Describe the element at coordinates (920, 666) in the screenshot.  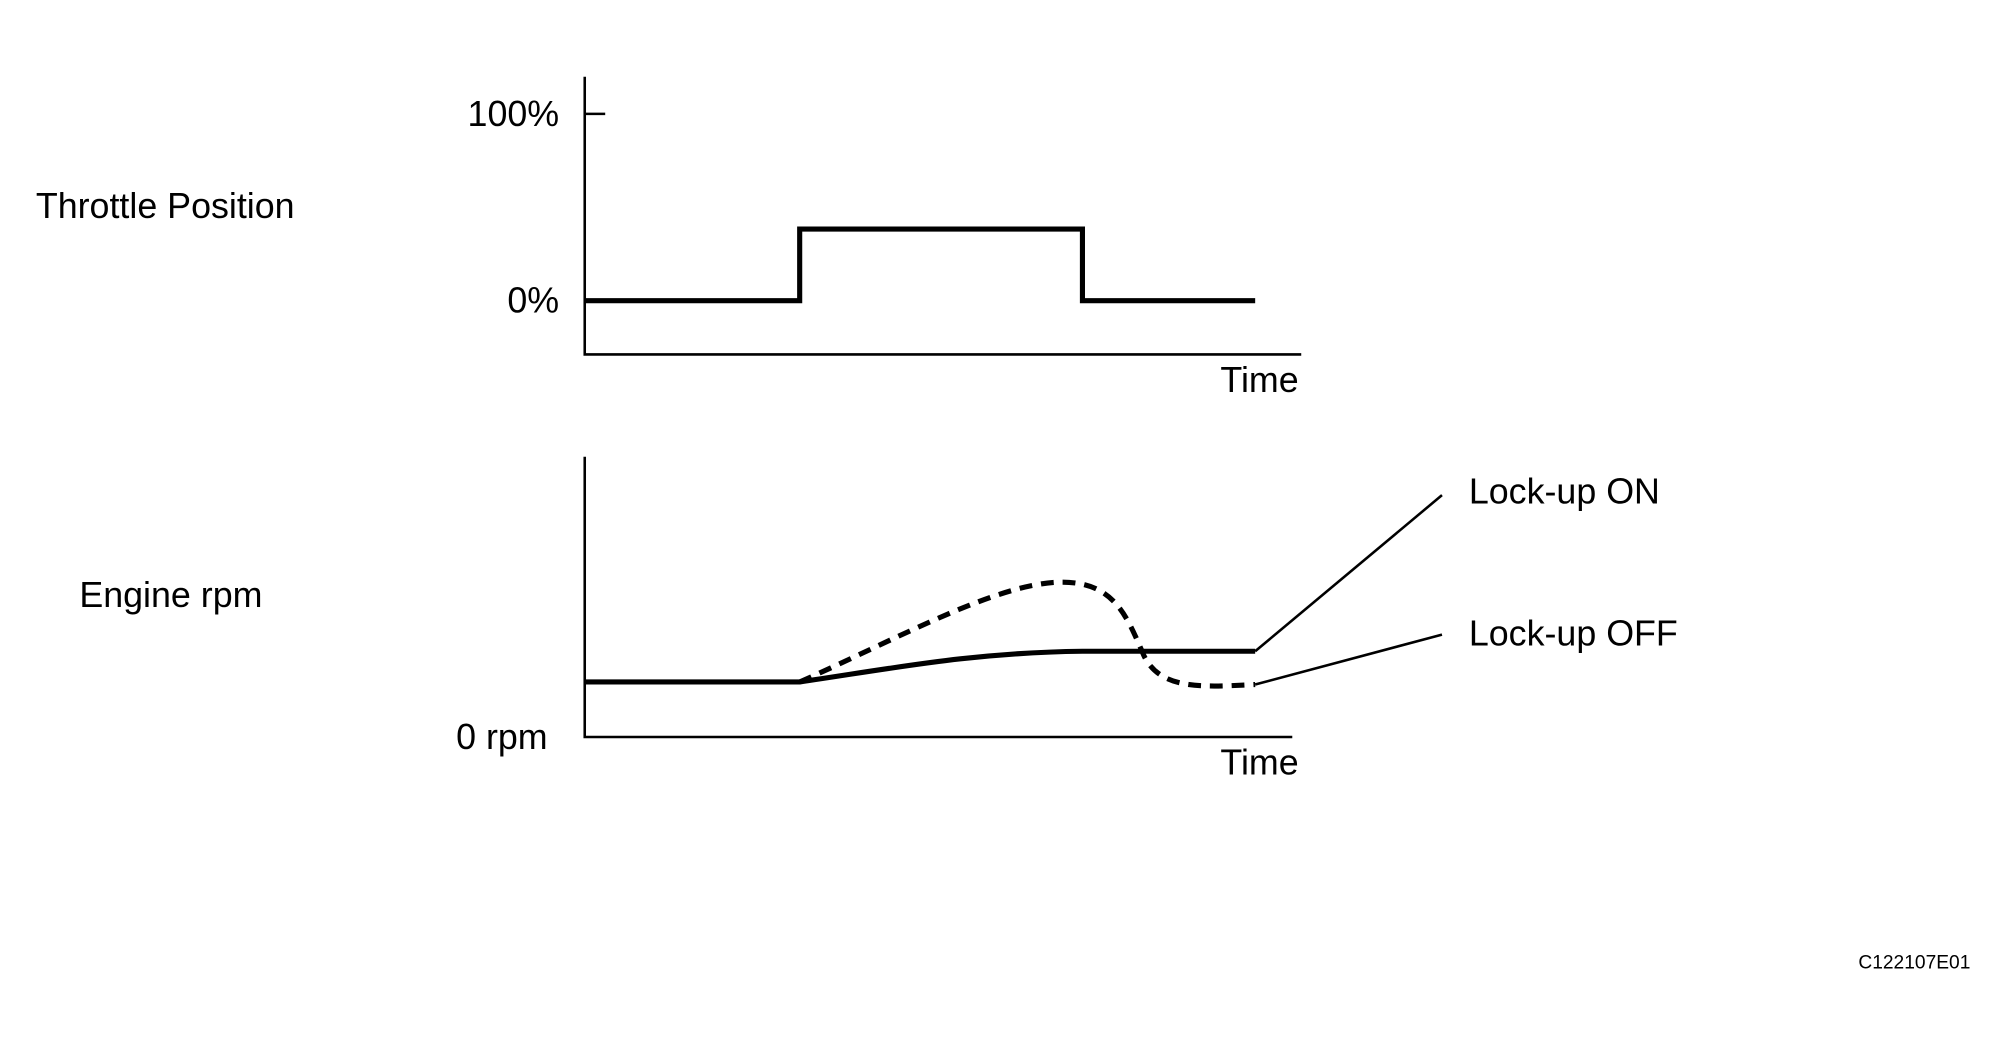
I see `lockup-on-line` at that location.